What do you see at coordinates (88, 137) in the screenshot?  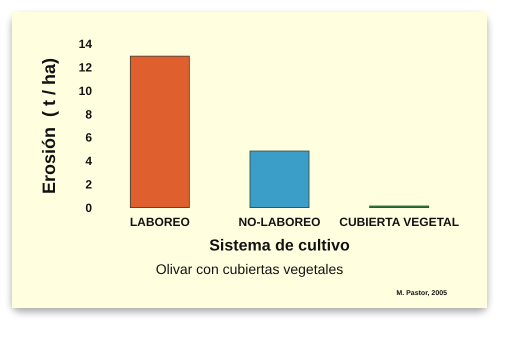 I see `y-tick-label: 6` at bounding box center [88, 137].